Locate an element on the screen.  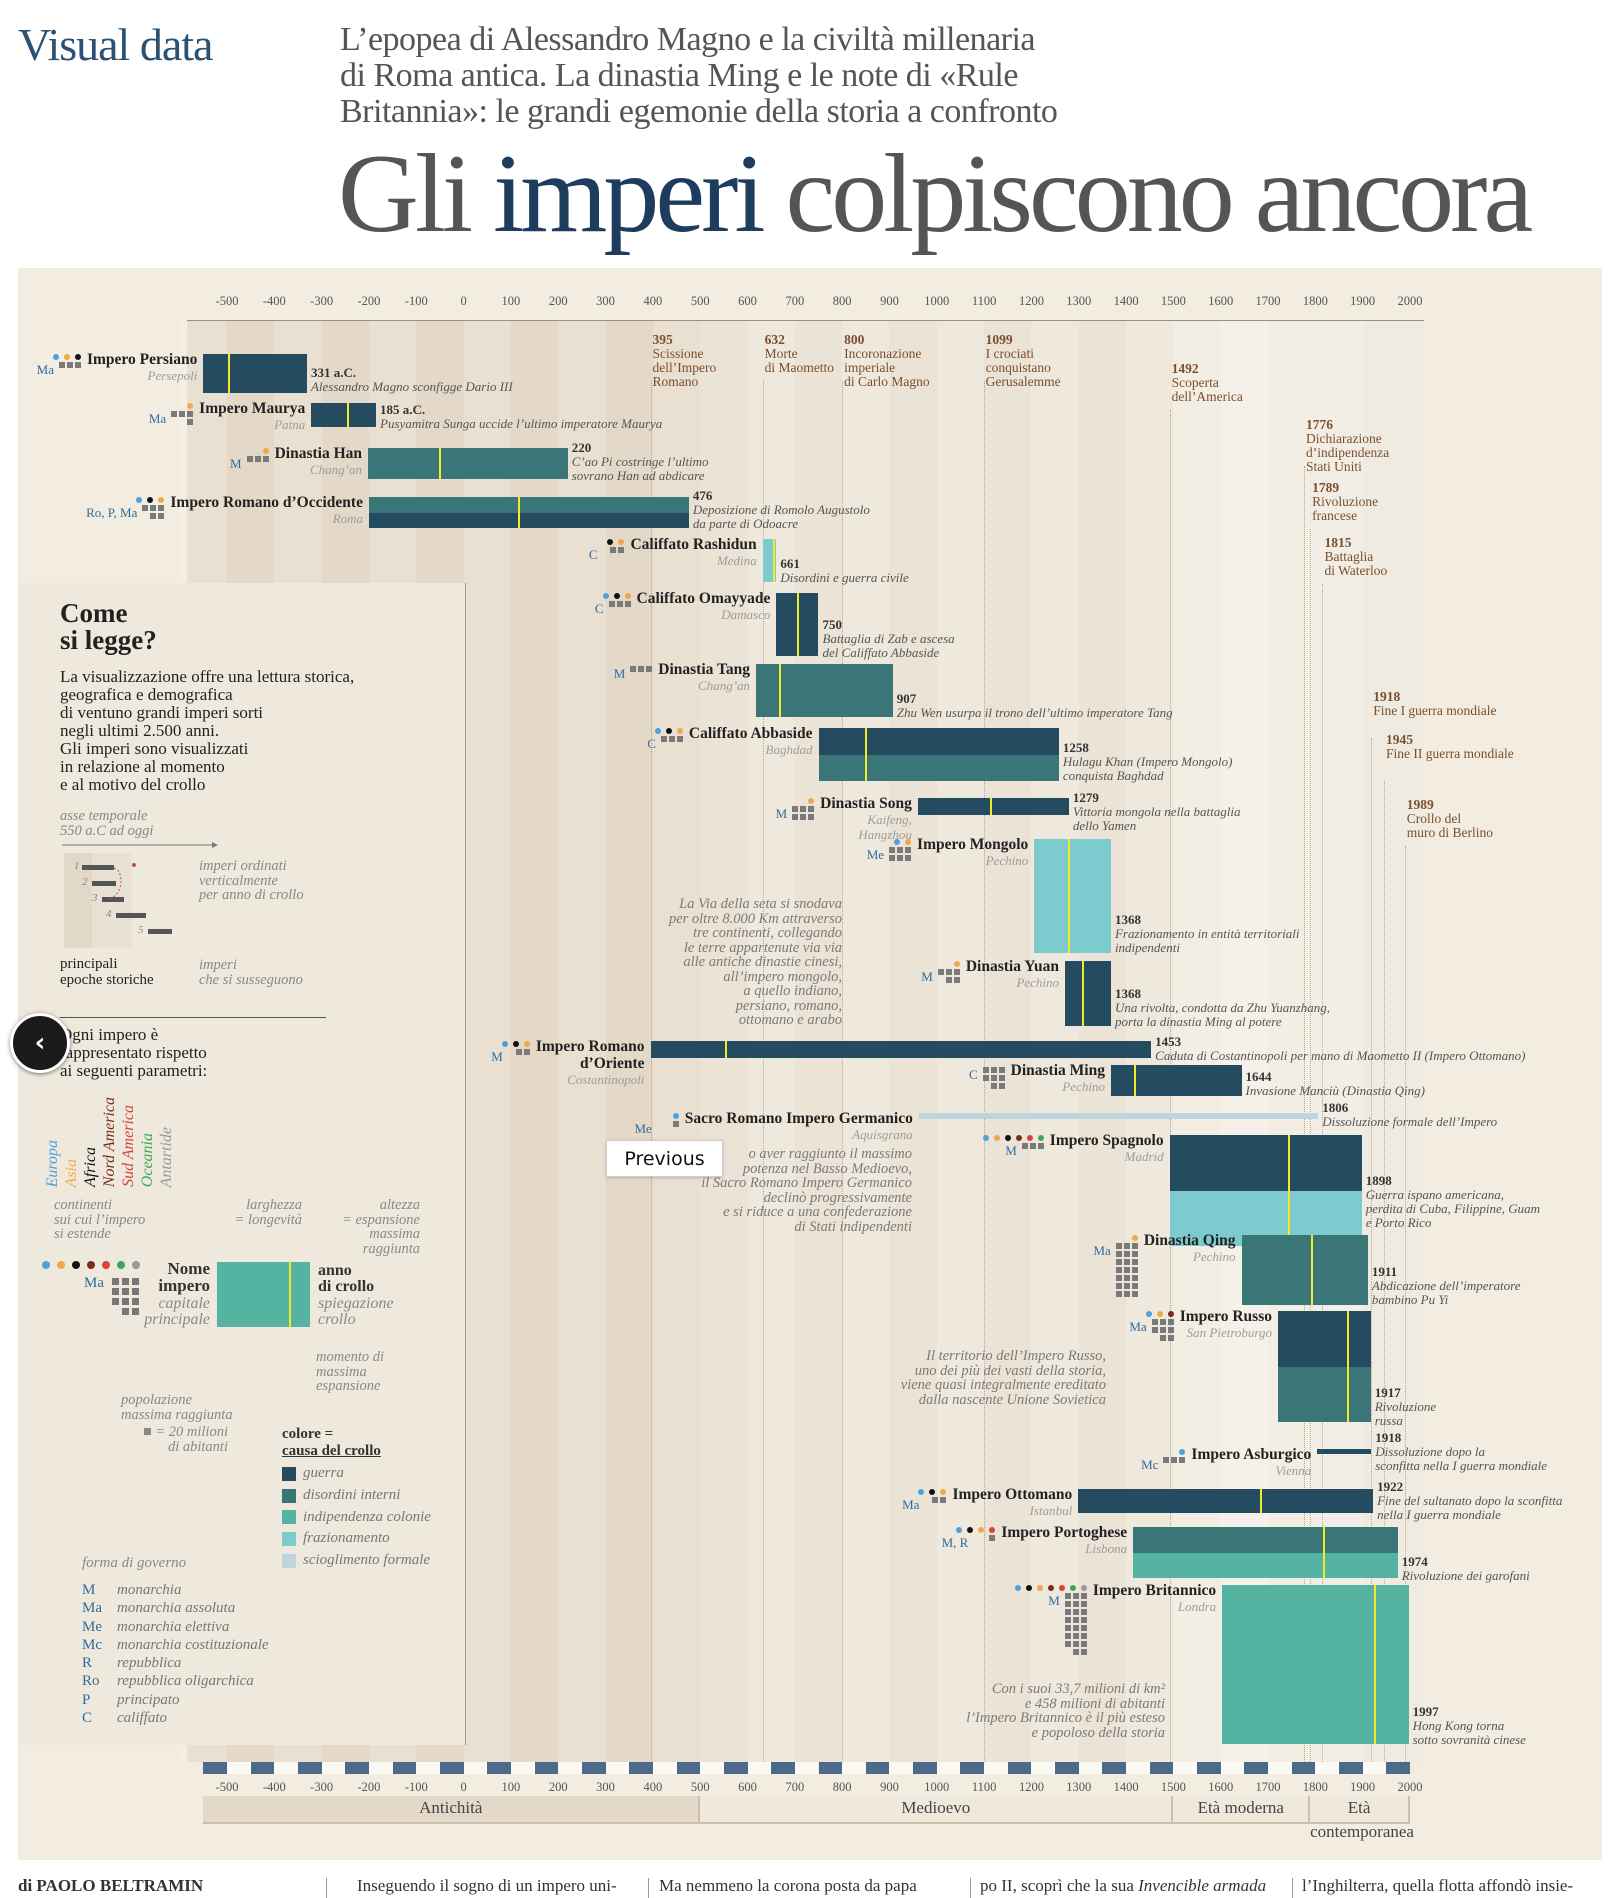
continent-label-6: Antartide is located at coordinates (166, 1156).